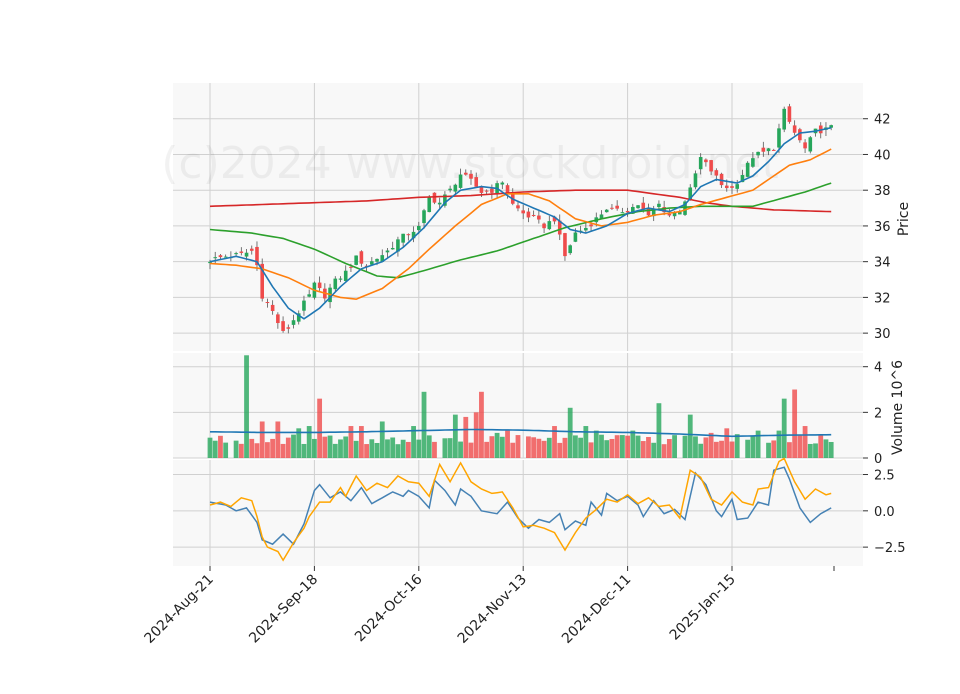 Image resolution: width=960 pixels, height=694 pixels. I want to click on oscillator-orange-line, so click(520, 509).